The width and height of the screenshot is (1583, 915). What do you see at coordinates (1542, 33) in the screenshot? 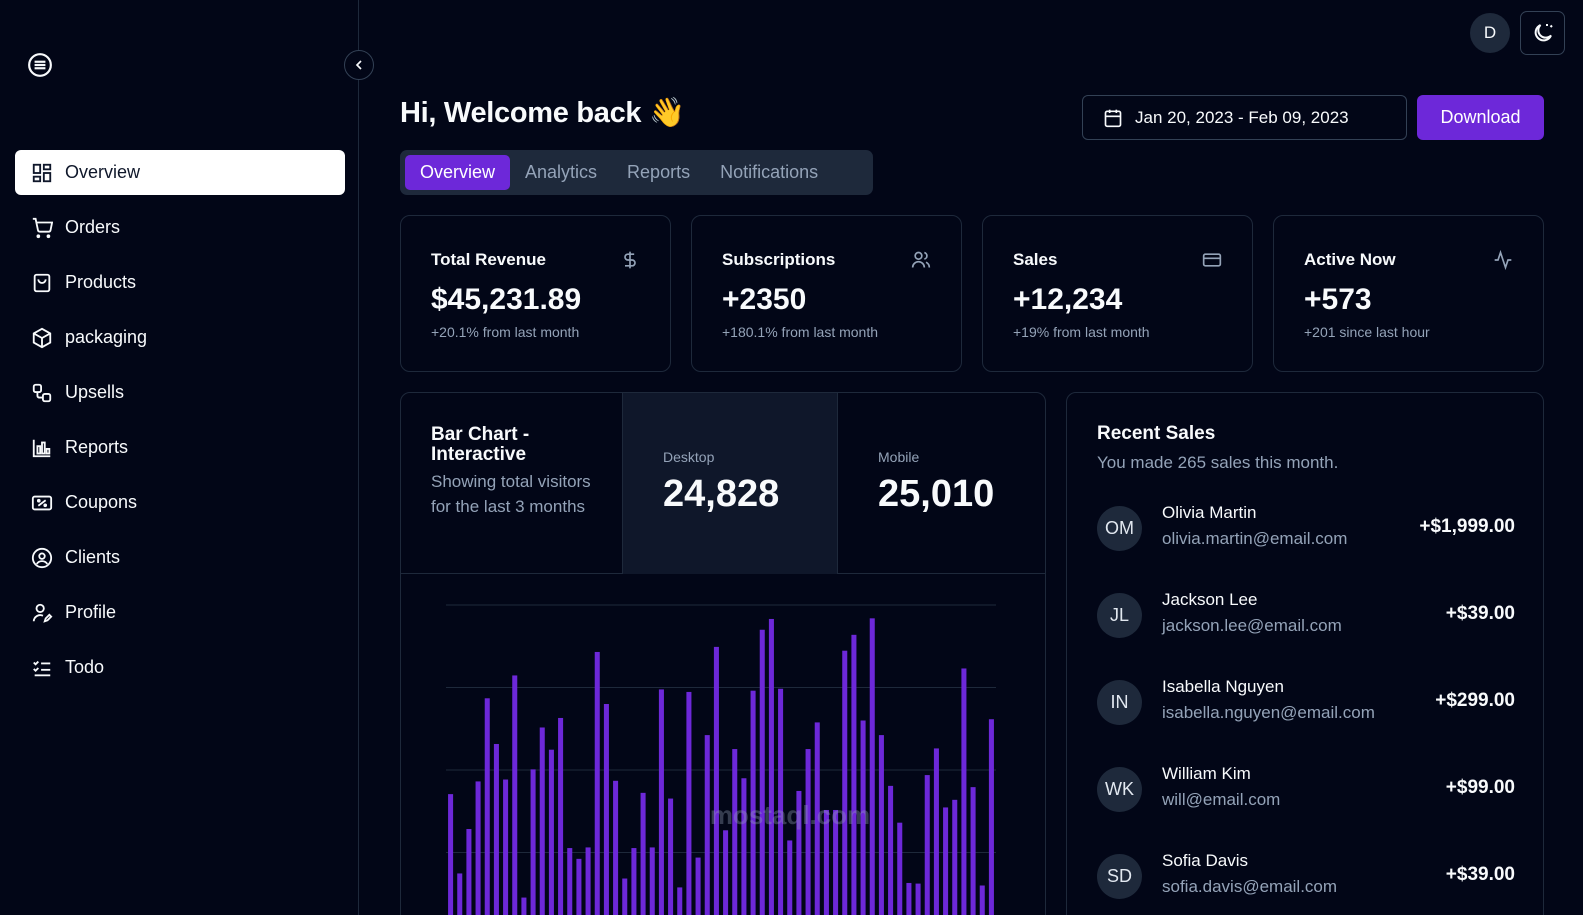
I see `theme-toggle-button` at bounding box center [1542, 33].